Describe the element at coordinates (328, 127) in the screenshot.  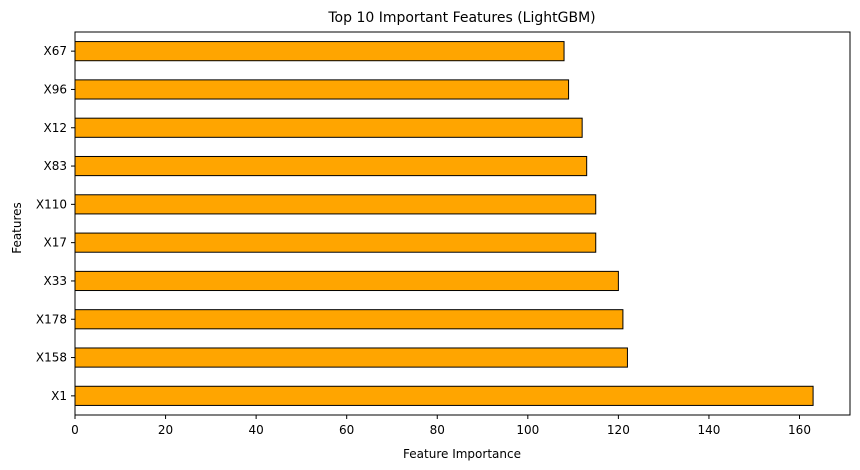
I see `bar-x12` at that location.